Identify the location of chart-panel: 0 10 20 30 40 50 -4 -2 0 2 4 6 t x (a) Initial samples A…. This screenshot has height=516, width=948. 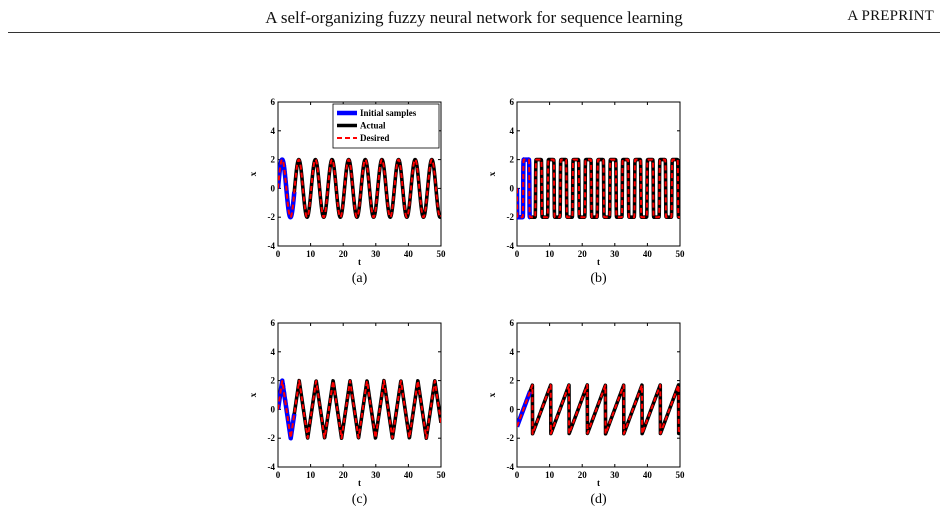
(347, 191).